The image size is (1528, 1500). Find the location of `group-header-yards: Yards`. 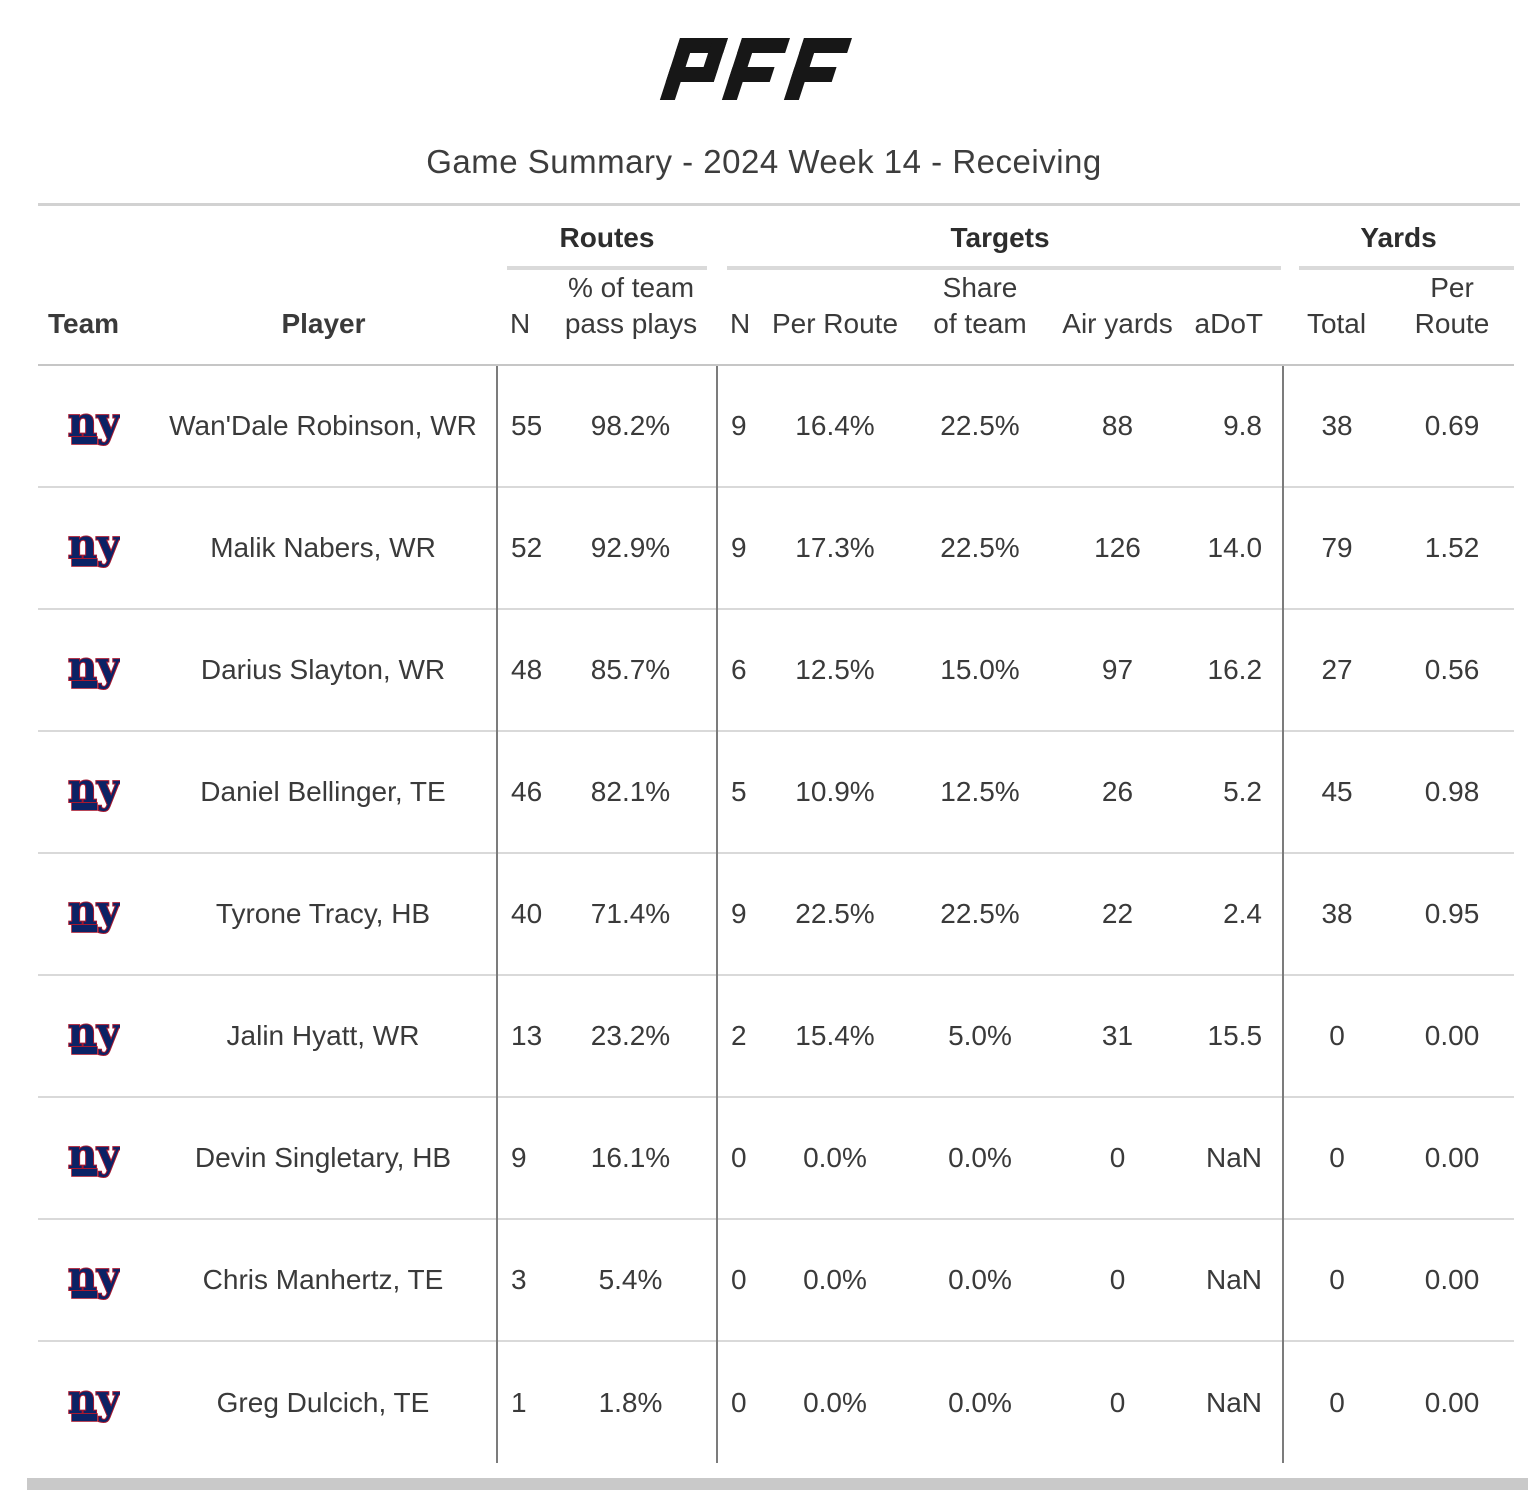

group-header-yards: Yards is located at coordinates (1399, 238).